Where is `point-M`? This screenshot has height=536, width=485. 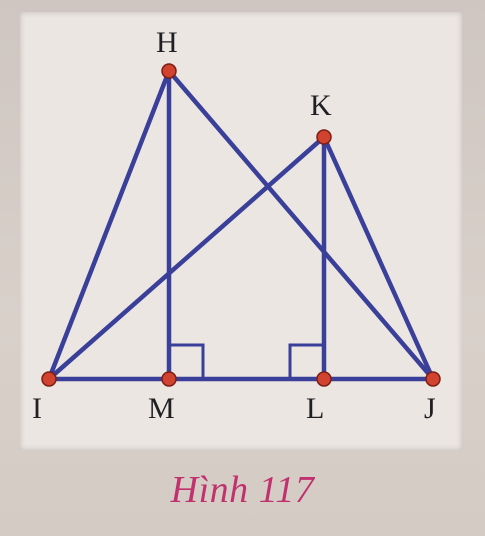 point-M is located at coordinates (169, 379).